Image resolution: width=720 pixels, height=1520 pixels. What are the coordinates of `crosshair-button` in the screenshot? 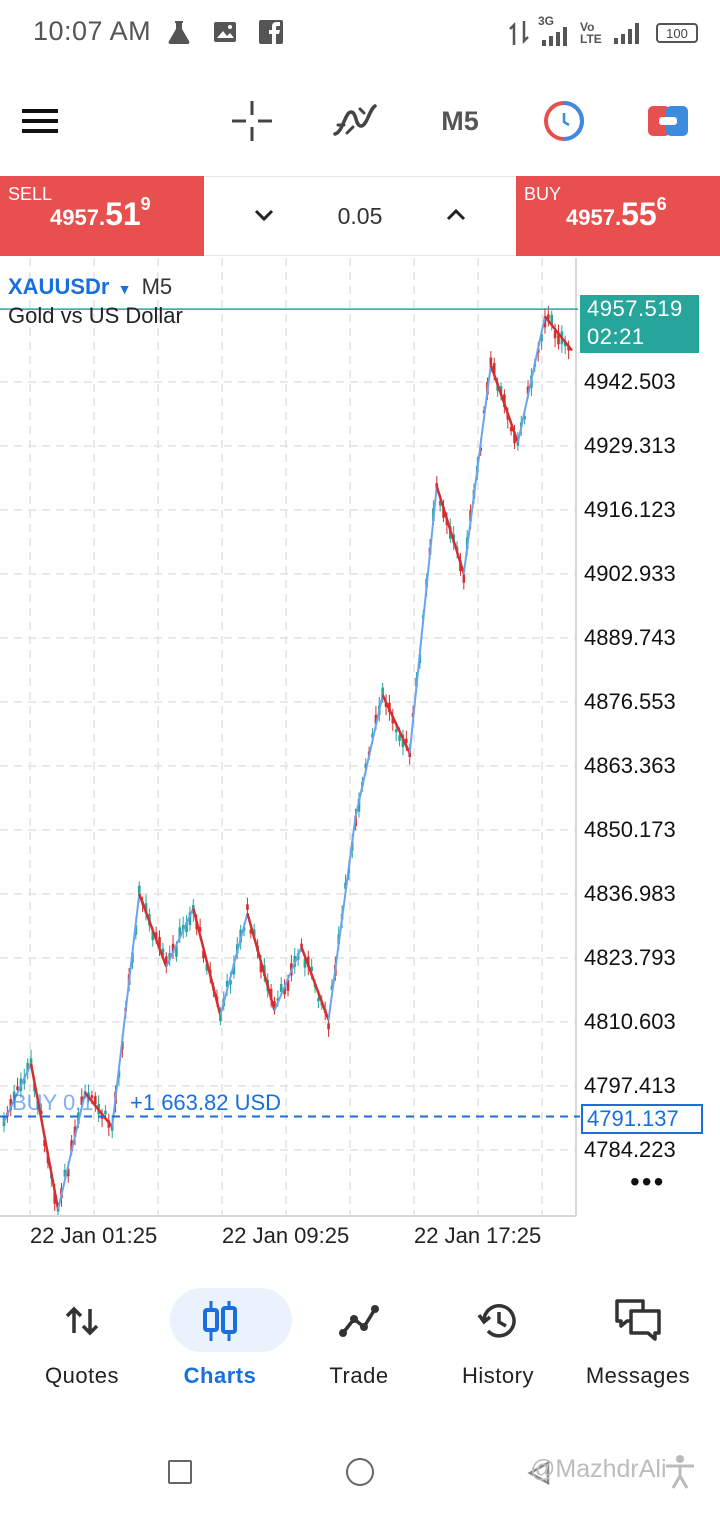 It's located at (252, 121).